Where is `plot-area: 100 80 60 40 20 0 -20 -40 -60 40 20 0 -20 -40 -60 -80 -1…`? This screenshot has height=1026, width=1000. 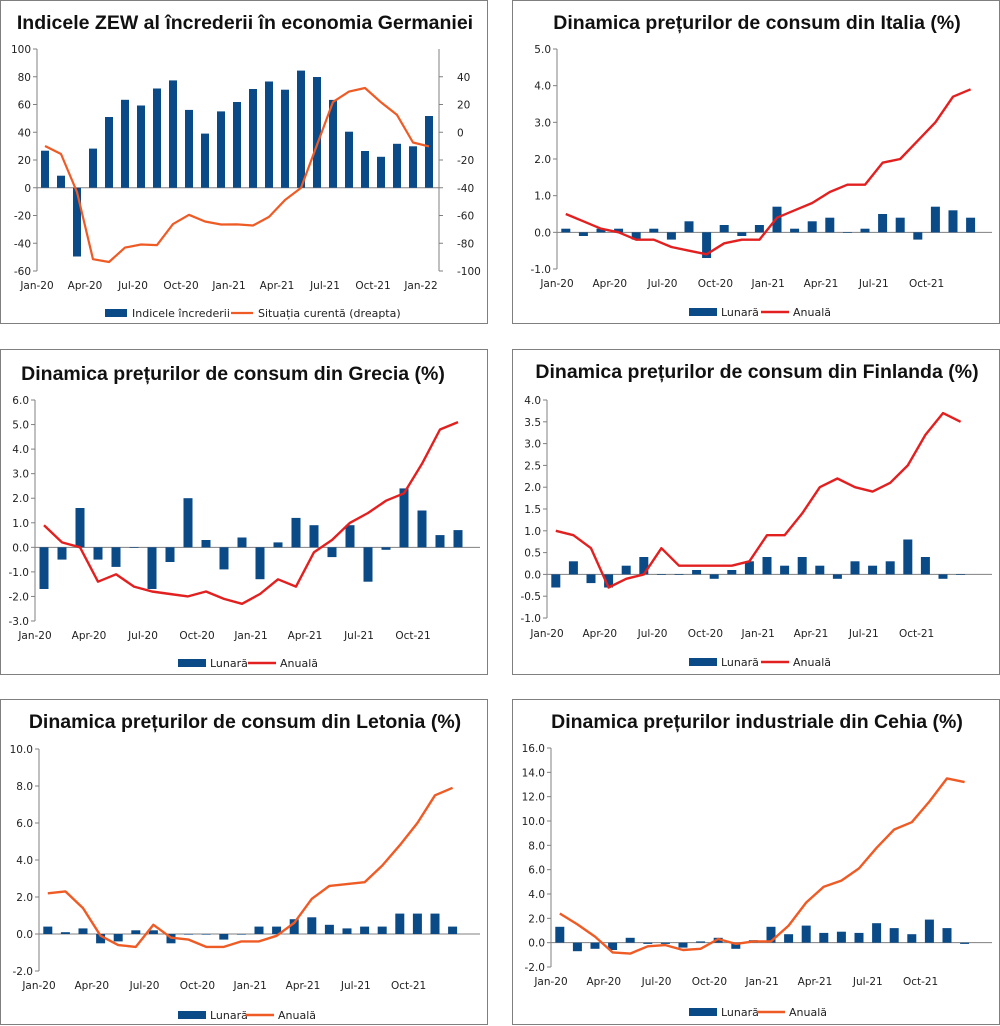
plot-area: 100 80 60 40 20 0 -20 -40 -60 40 20 0 -20 -40 -60 -80 -1… is located at coordinates (246, 168).